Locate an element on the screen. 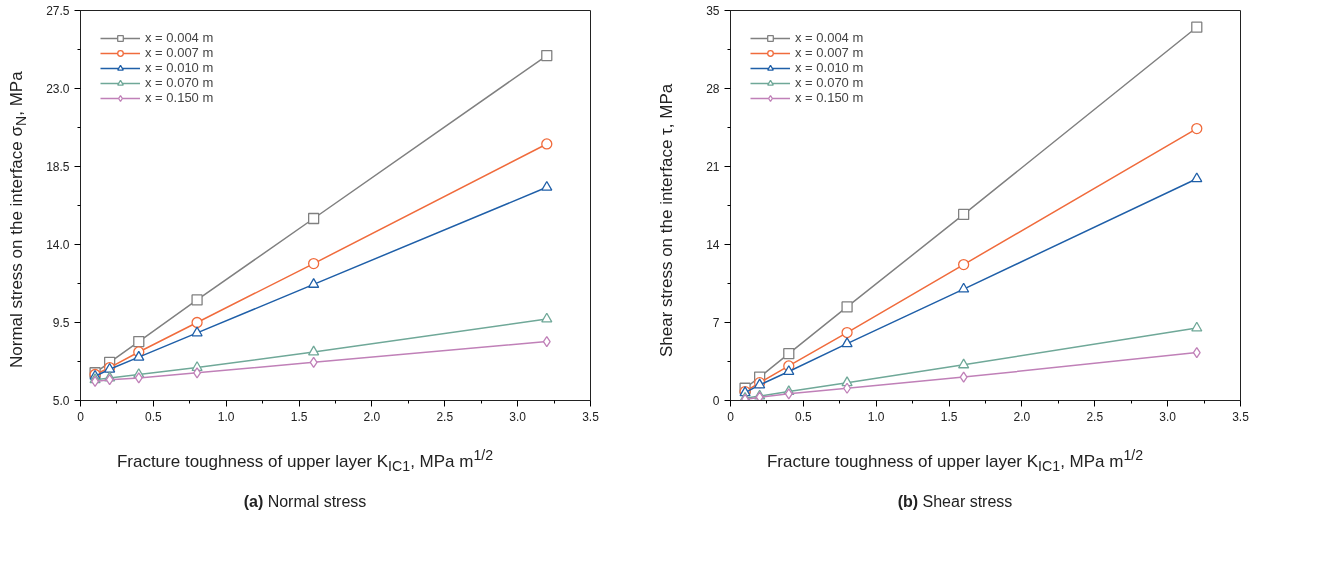  y-axis-title: Shear stress on the interface τ, MPa is located at coordinates (666, 220).